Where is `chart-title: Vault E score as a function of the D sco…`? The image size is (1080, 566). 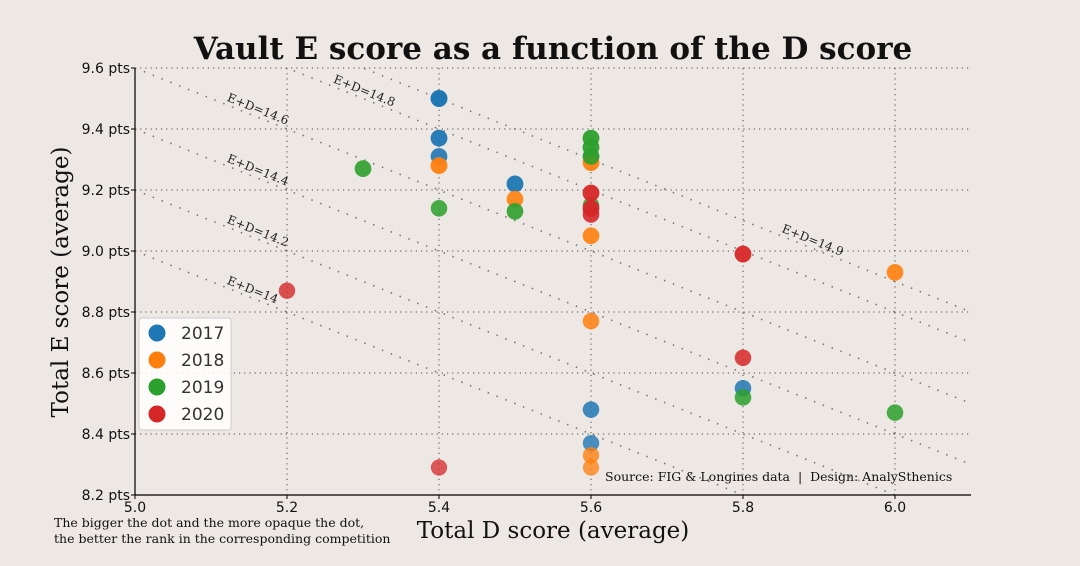
chart-title: Vault E score as a function of the D sco… is located at coordinates (553, 49).